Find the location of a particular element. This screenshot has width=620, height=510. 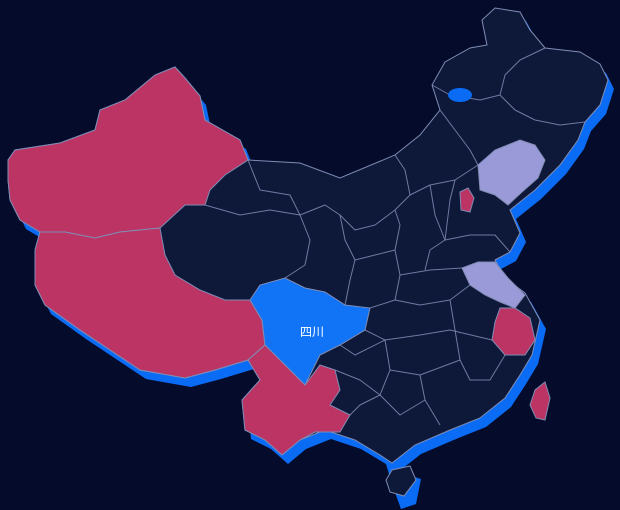

sichuan-label: 四川 is located at coordinates (312, 332).